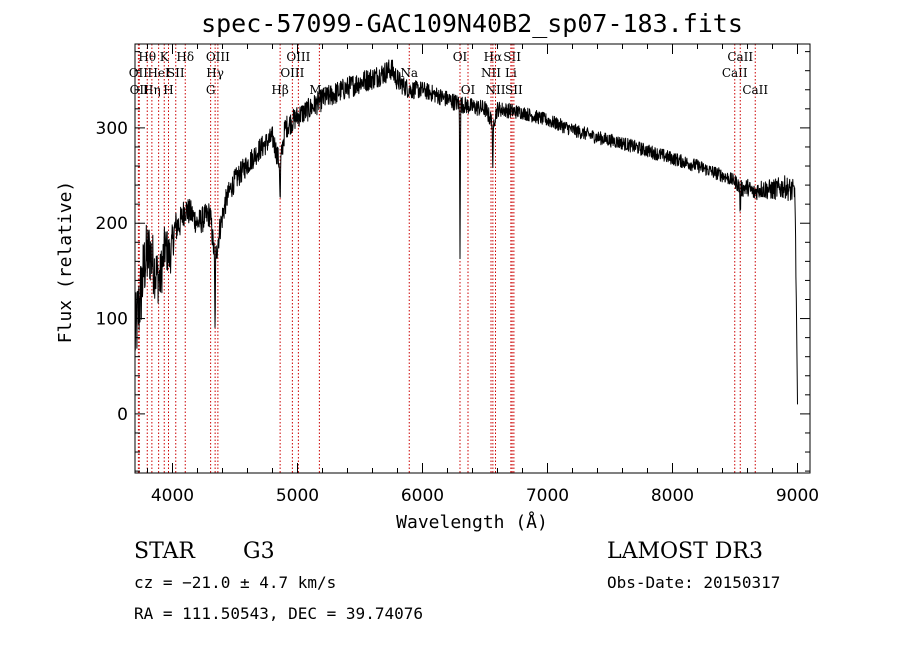 This screenshot has width=900, height=649. Describe the element at coordinates (409, 73) in the screenshot. I see `spectral-line-label: Na` at that location.